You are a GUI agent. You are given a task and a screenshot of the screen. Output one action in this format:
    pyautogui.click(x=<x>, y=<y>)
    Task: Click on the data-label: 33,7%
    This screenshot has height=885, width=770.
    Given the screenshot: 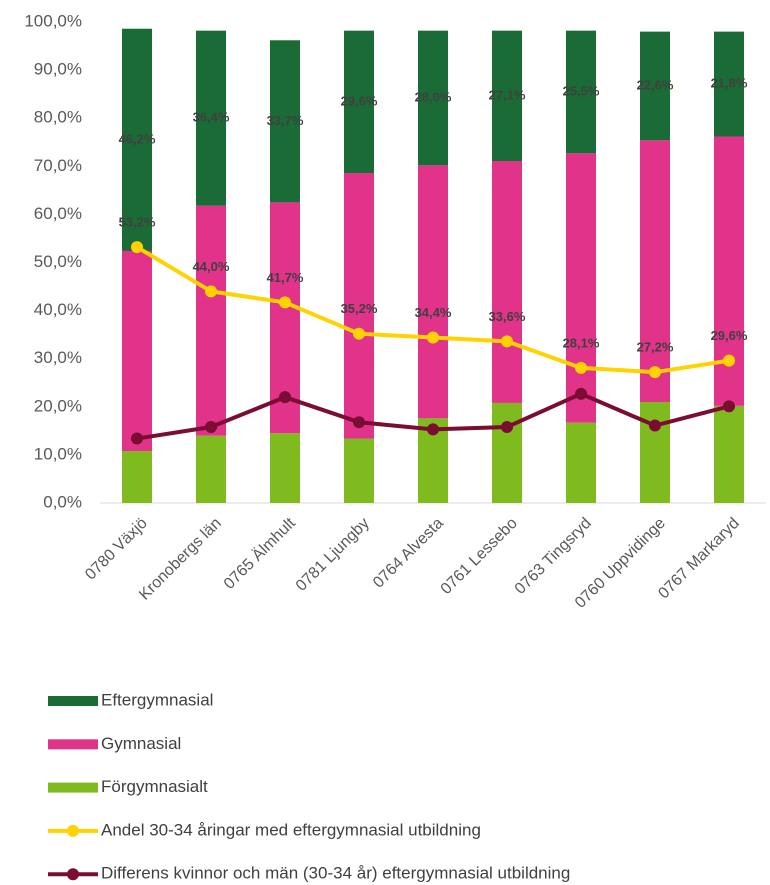 What is the action you would take?
    pyautogui.click(x=285, y=120)
    